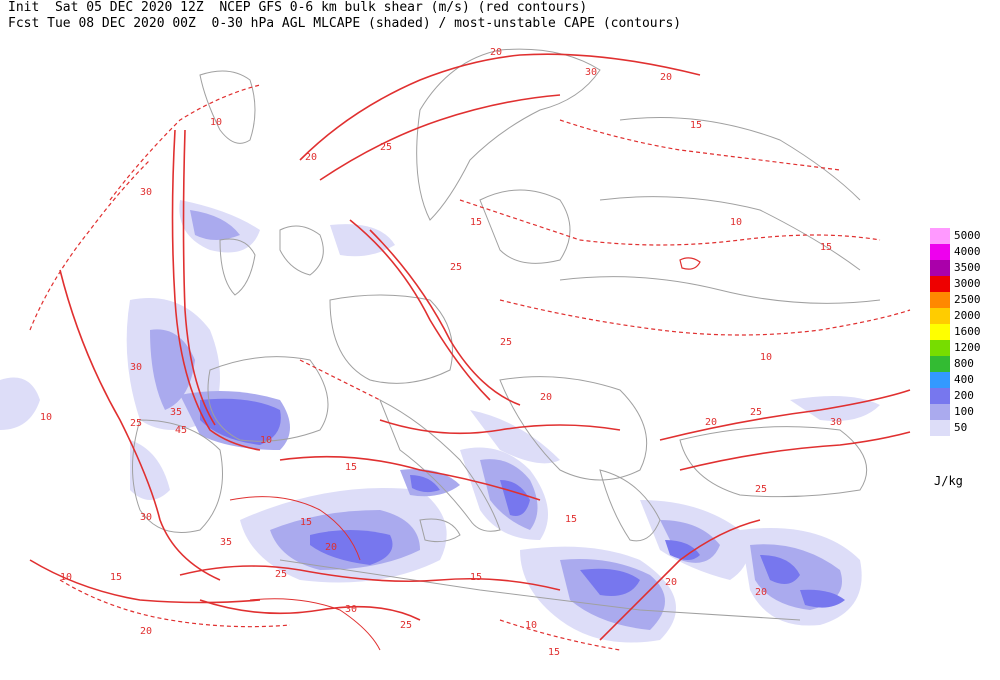 Image resolution: width=1000 pixels, height=680 pixels. I want to click on legend-label: 800, so click(964, 363).